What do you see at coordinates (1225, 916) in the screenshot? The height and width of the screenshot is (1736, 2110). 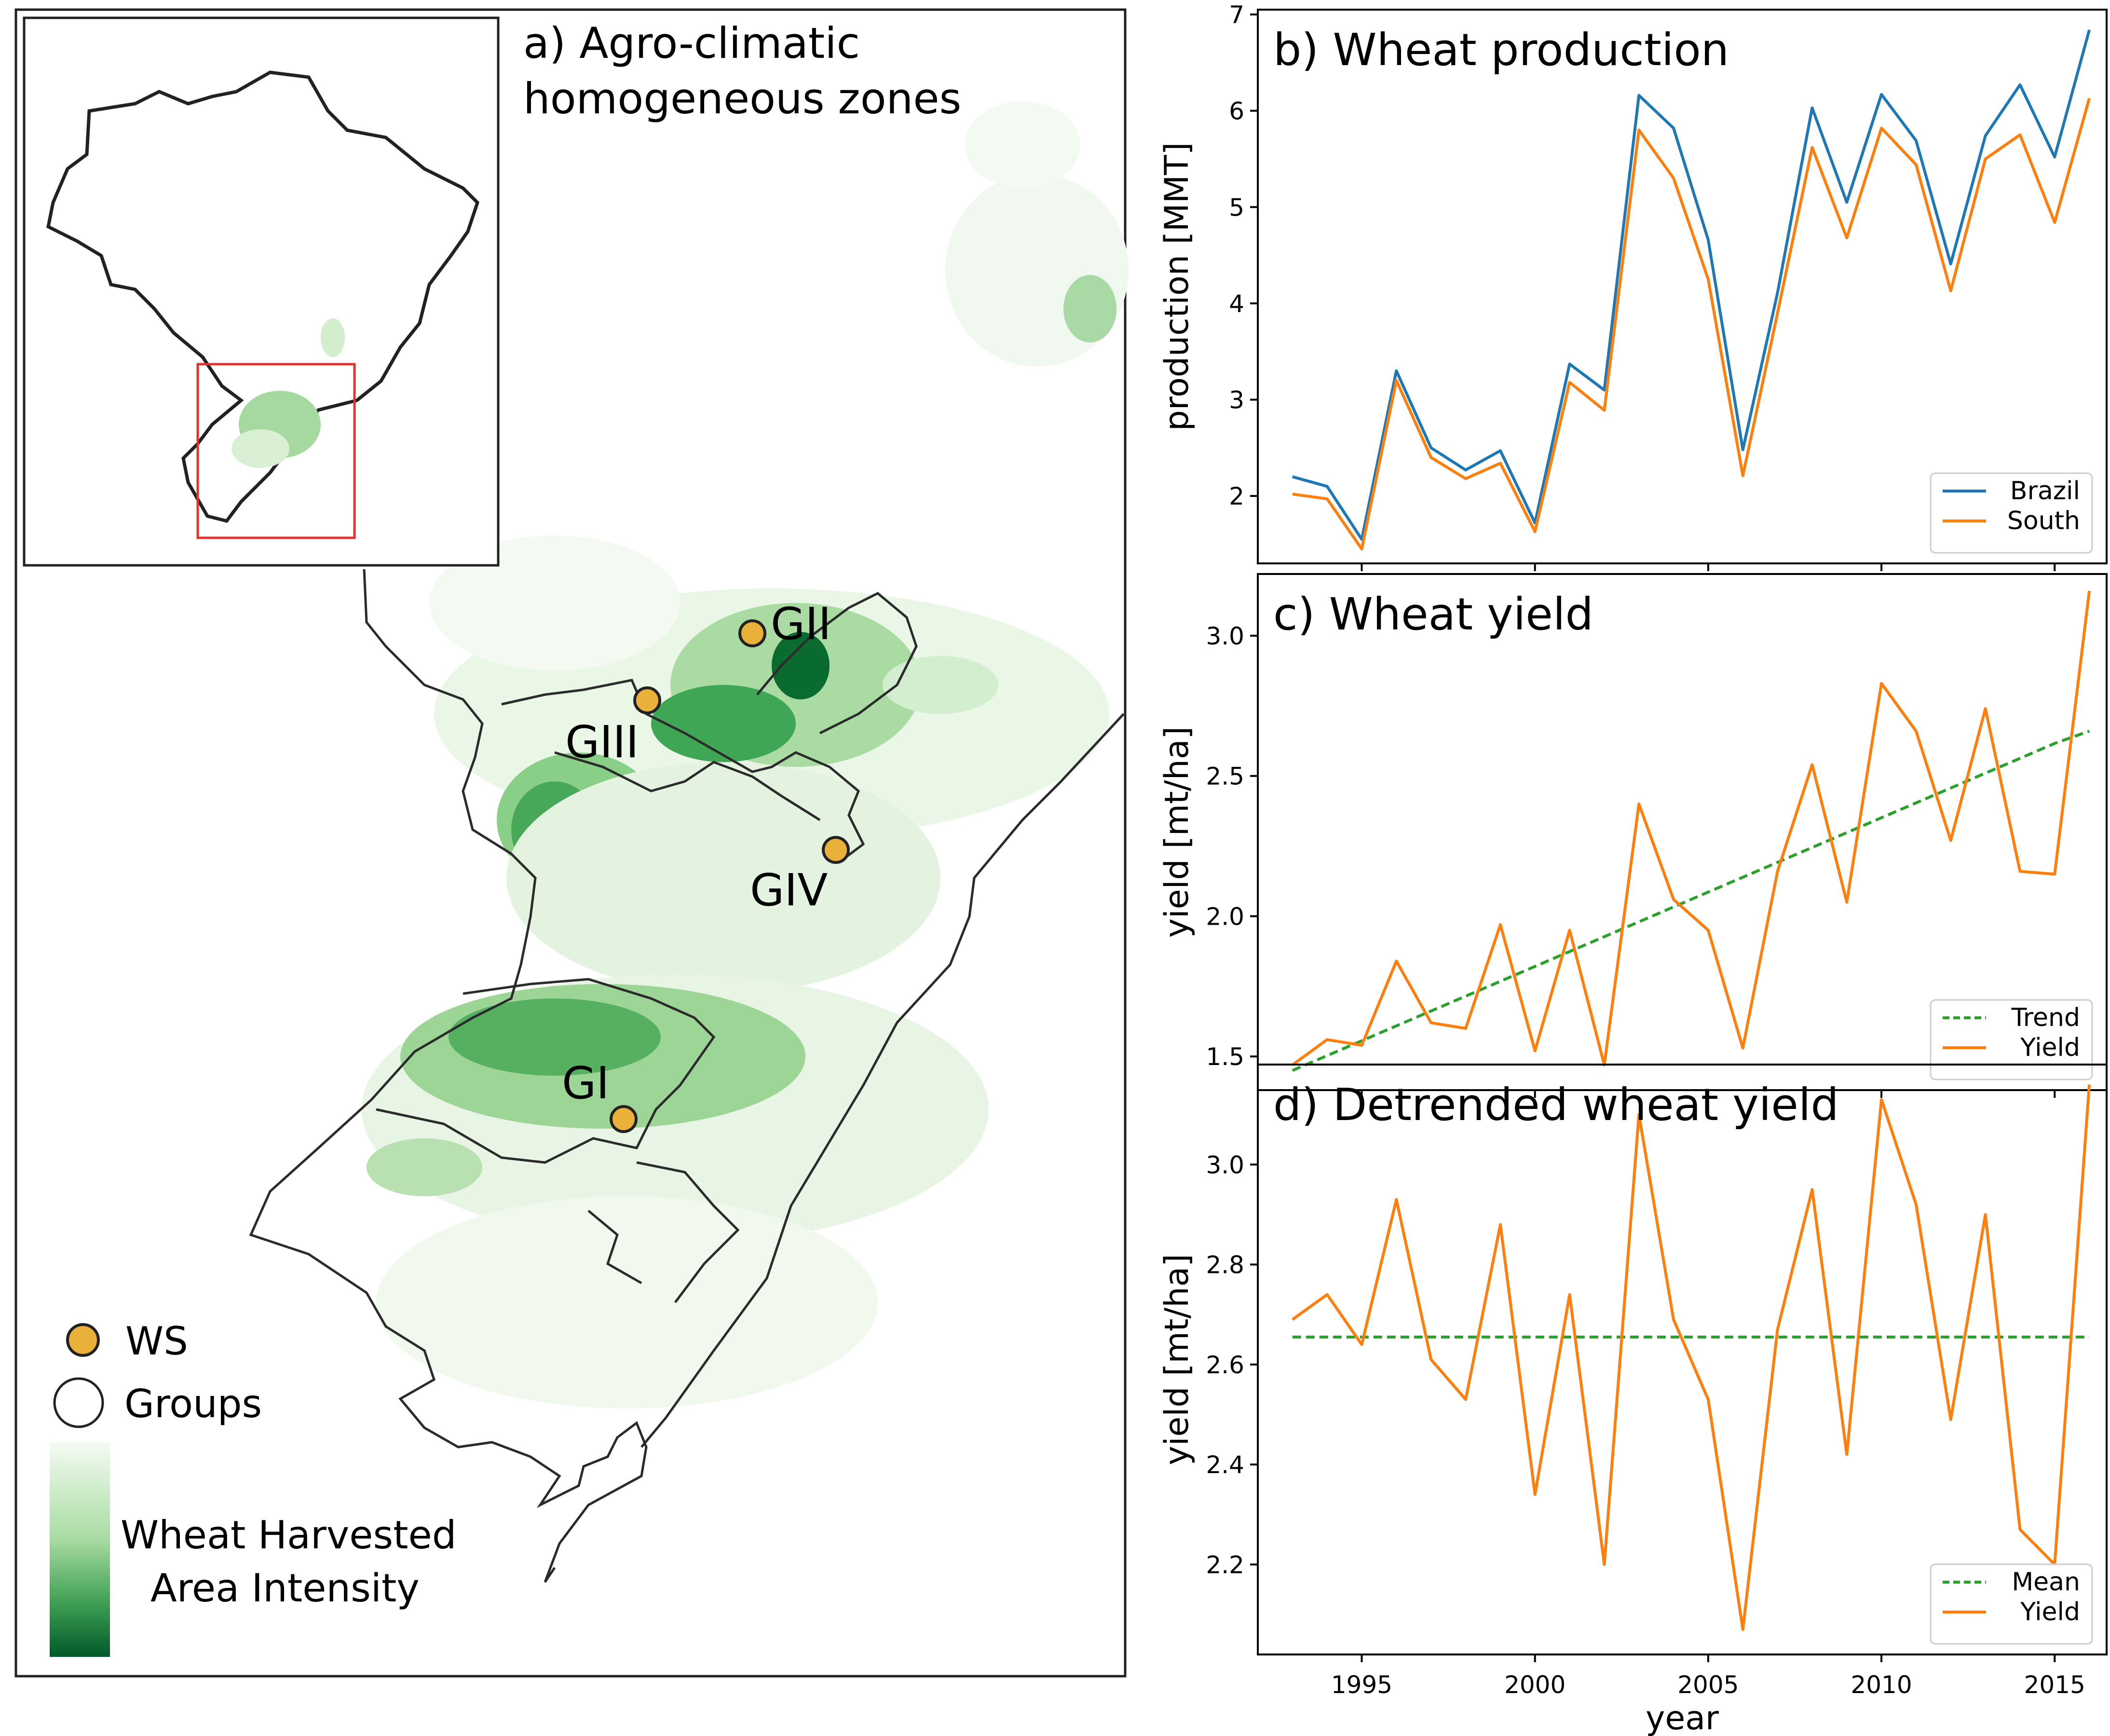 I see `ytick-label-c: 2.0` at bounding box center [1225, 916].